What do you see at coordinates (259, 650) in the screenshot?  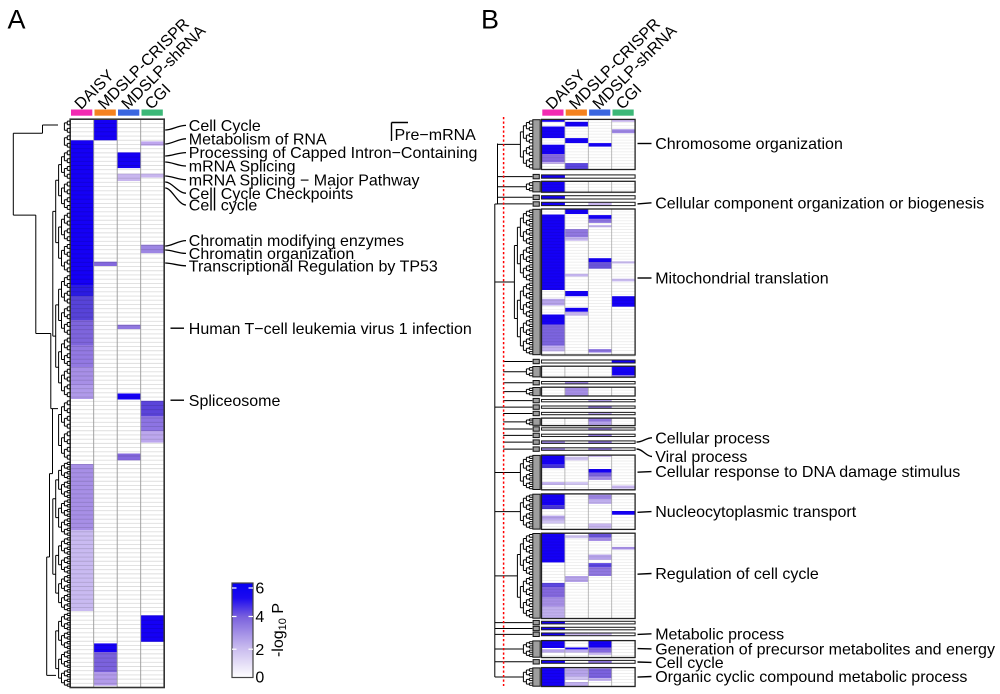 I see `svg-text: 2` at bounding box center [259, 650].